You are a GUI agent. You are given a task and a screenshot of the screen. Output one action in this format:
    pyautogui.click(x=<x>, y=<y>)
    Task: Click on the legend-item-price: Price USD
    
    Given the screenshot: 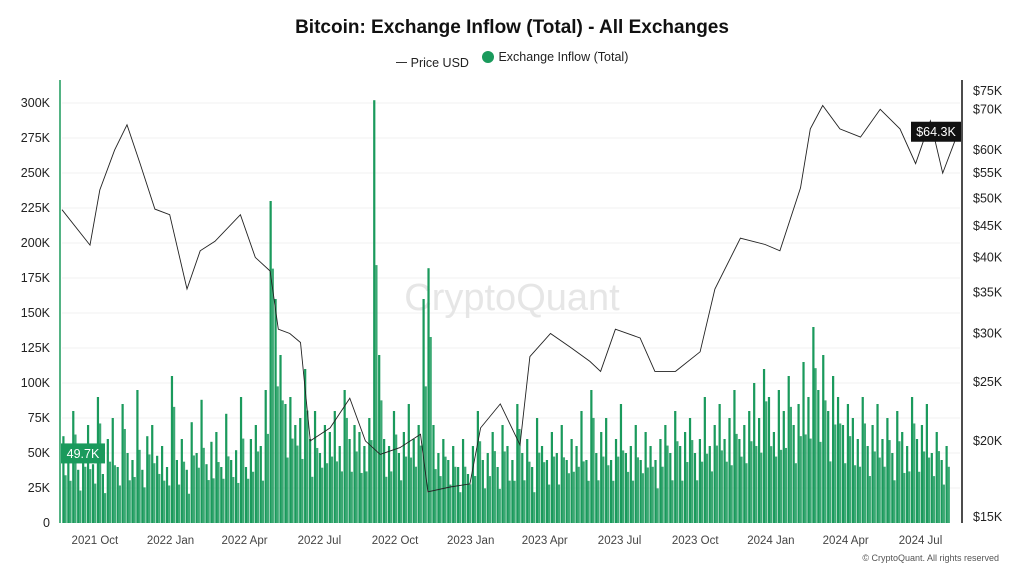 What is the action you would take?
    pyautogui.click(x=432, y=63)
    